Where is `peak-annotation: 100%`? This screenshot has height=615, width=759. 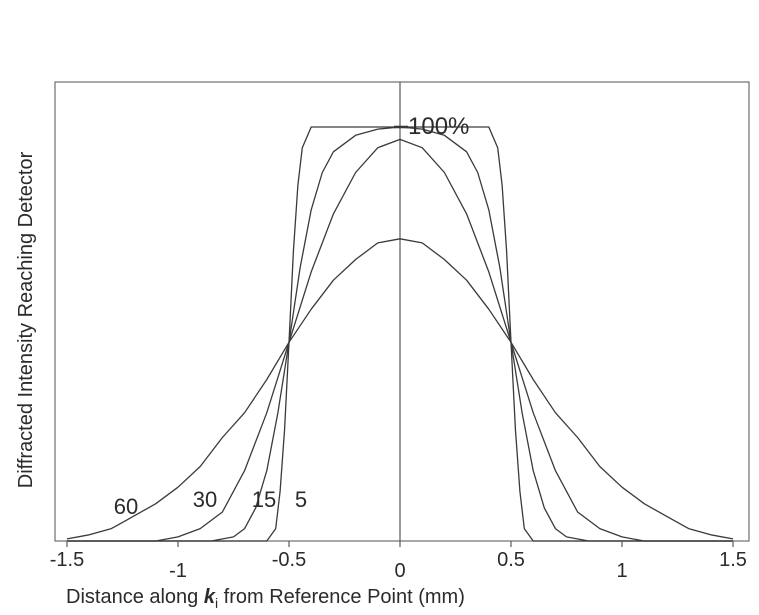 peak-annotation: 100% is located at coordinates (438, 126).